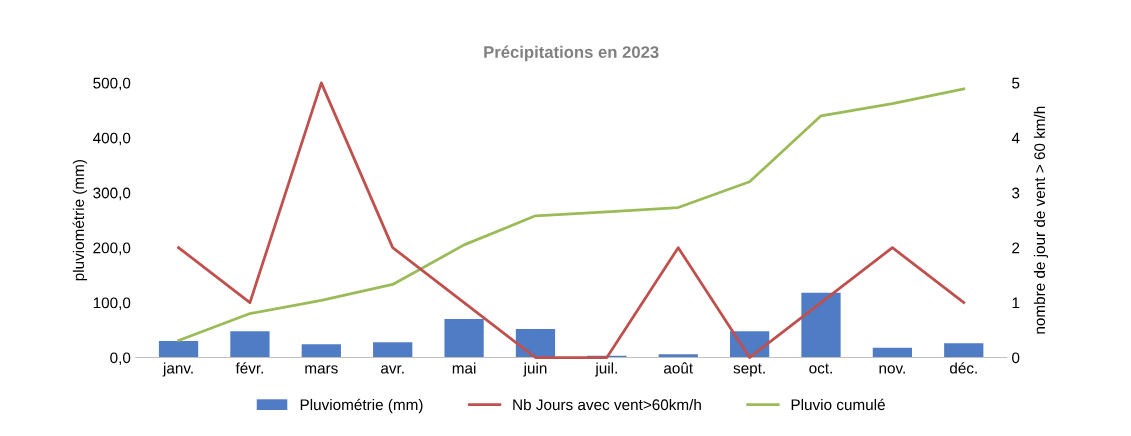 The image size is (1131, 436). I want to click on y2-tick-label: 1, so click(1016, 303).